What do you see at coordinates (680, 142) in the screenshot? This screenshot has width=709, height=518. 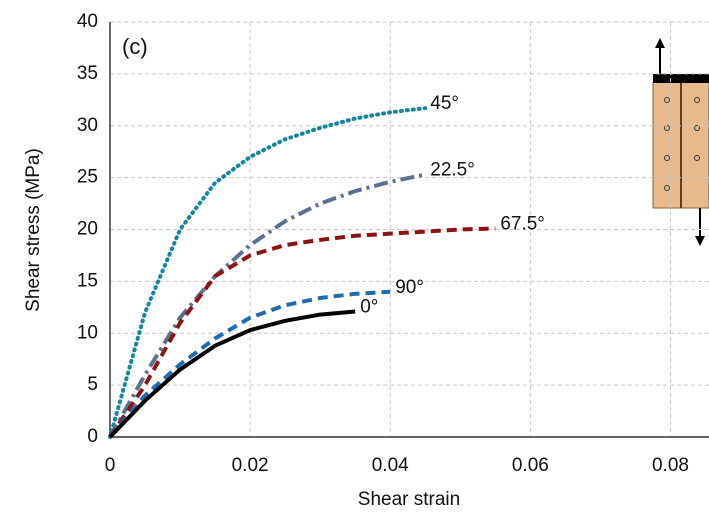 I see `specimen-inset` at bounding box center [680, 142].